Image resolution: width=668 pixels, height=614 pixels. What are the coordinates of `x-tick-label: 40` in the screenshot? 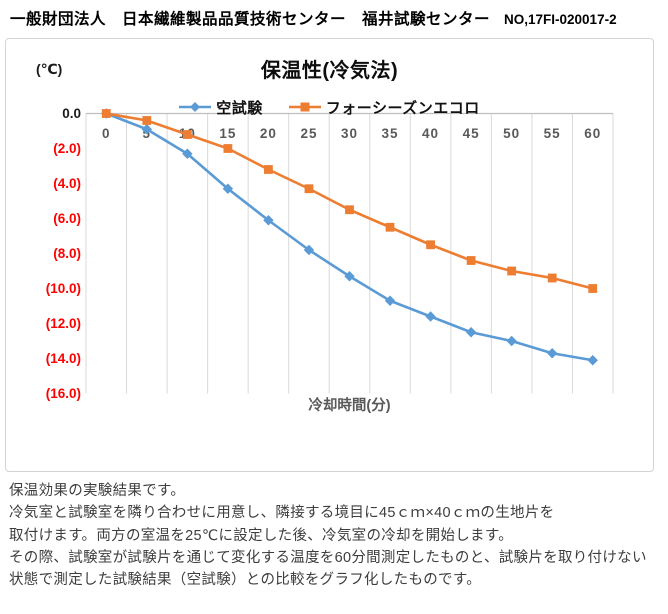 It's located at (430, 133).